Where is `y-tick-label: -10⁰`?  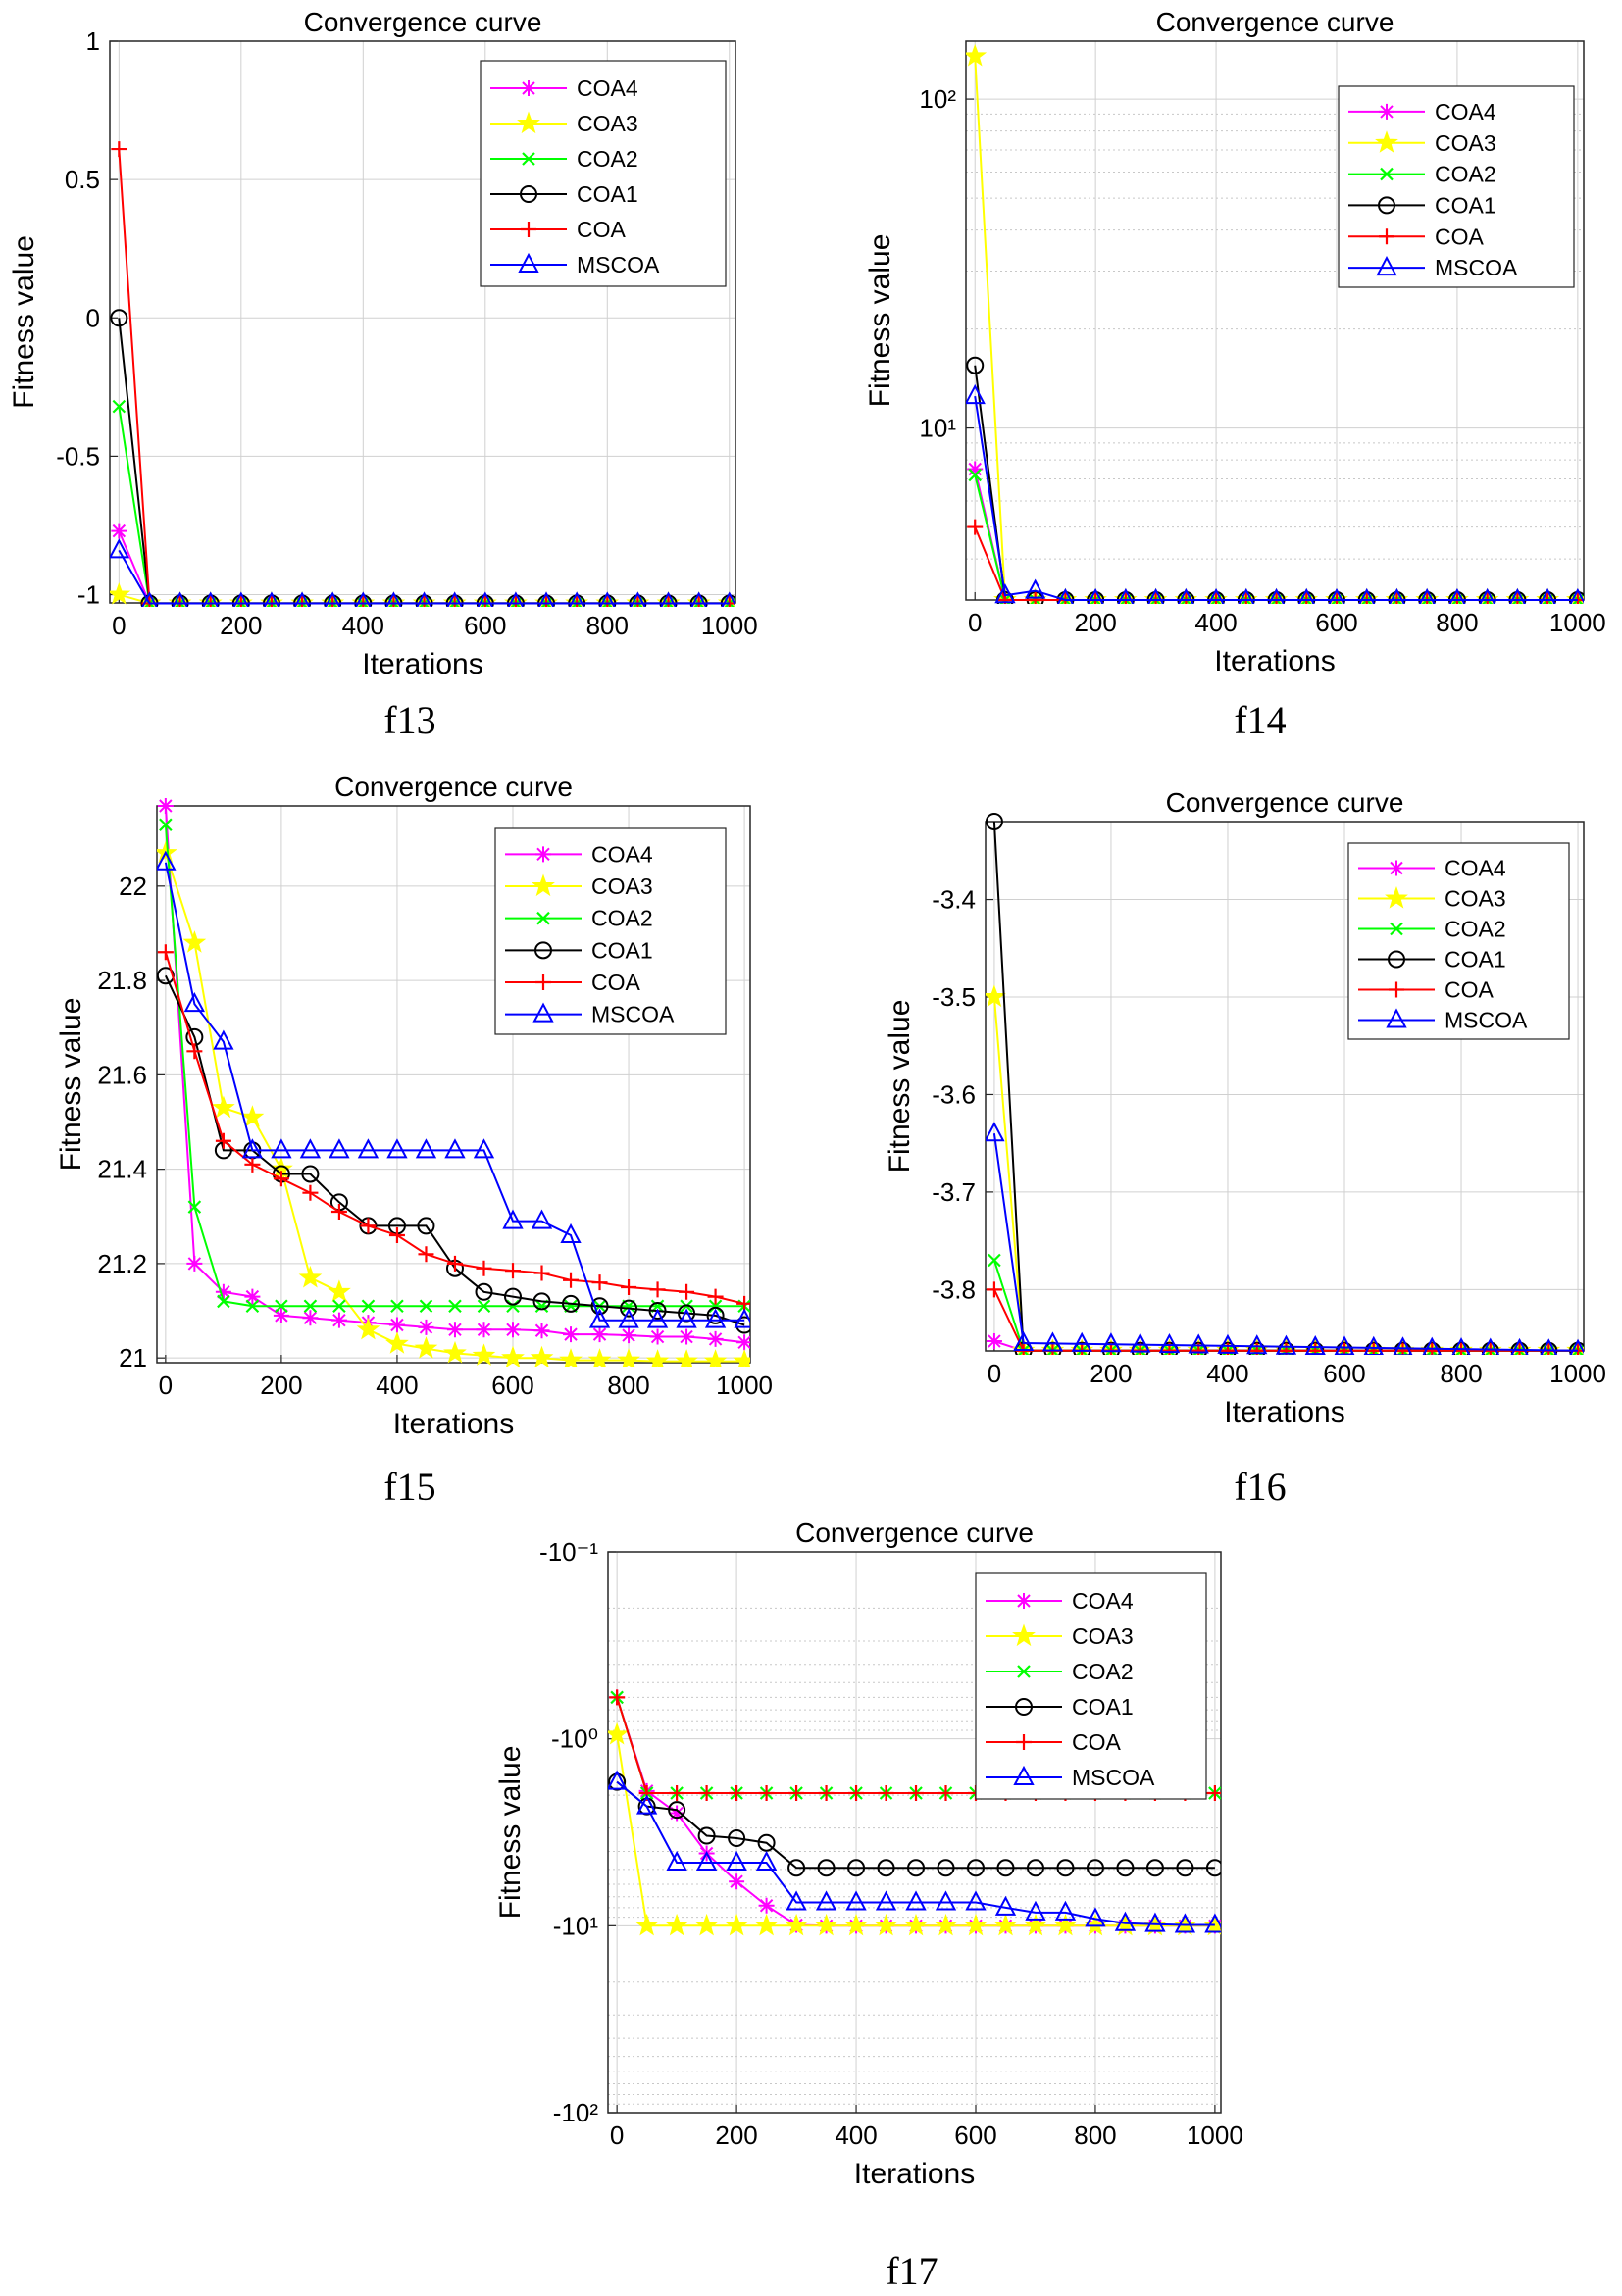 y-tick-label: -10⁰ is located at coordinates (574, 1739).